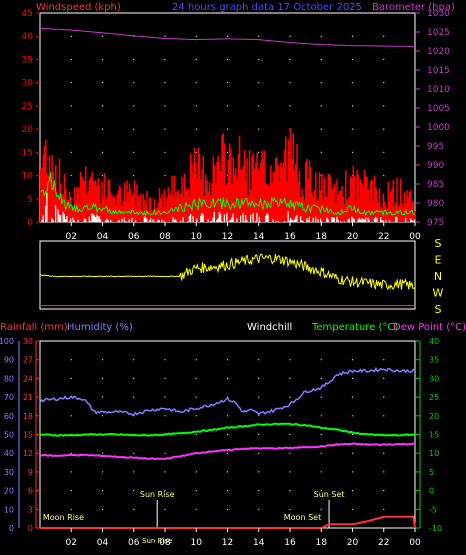 This screenshot has width=466, height=555. Describe the element at coordinates (197, 237) in the screenshot. I see `wind-x-label: 10` at that location.